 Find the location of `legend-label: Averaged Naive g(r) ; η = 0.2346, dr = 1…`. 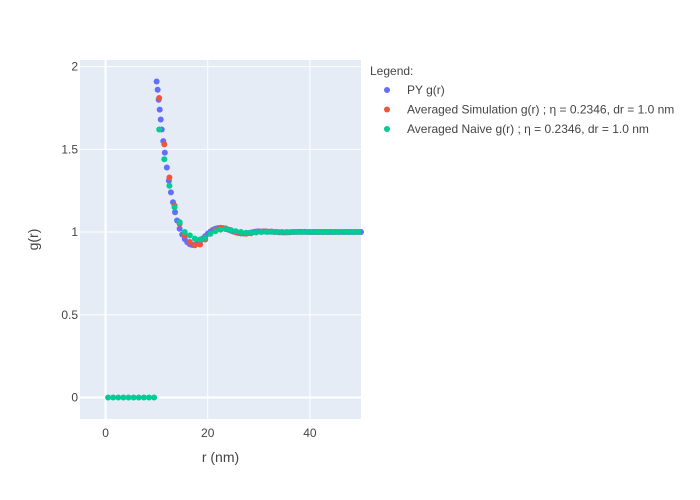

legend-label: Averaged Naive g(r) ; η = 0.2346, dr = 1… is located at coordinates (528, 129).